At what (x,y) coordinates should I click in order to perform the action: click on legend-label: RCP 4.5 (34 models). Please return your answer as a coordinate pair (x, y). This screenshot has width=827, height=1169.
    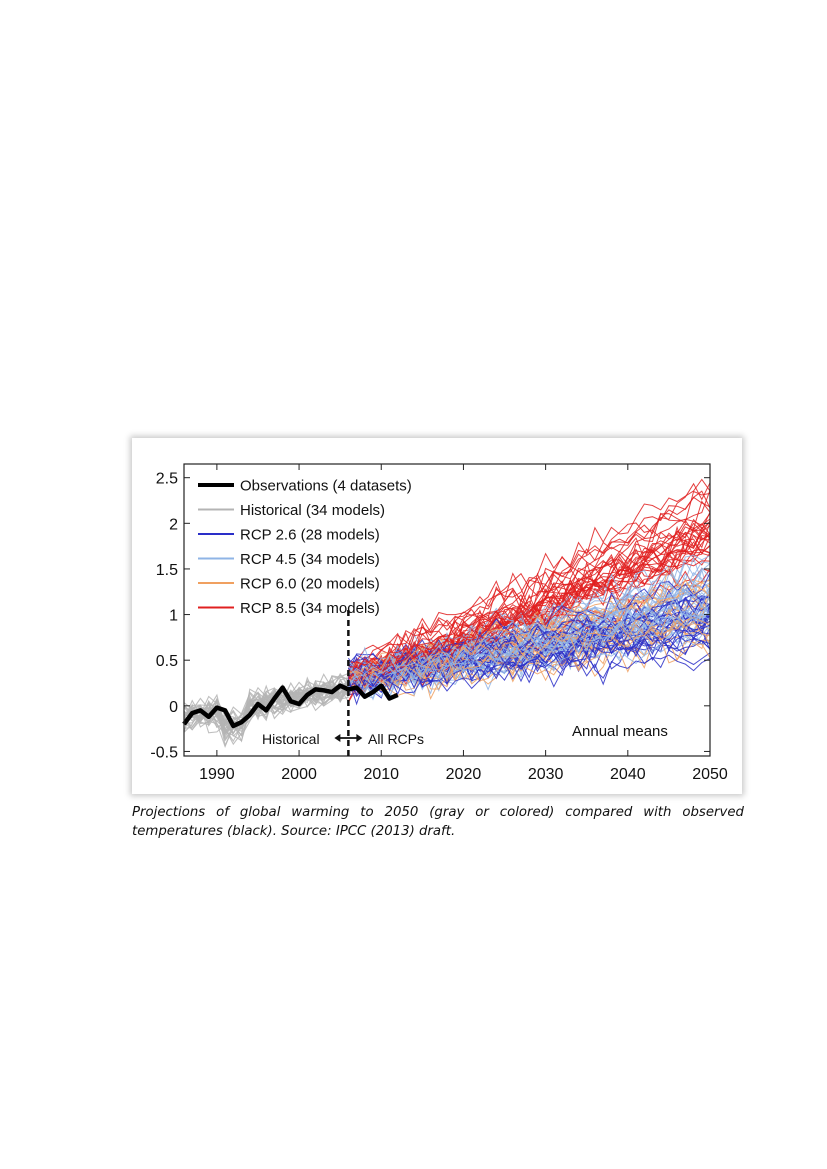
    Looking at the image, I should click on (310, 559).